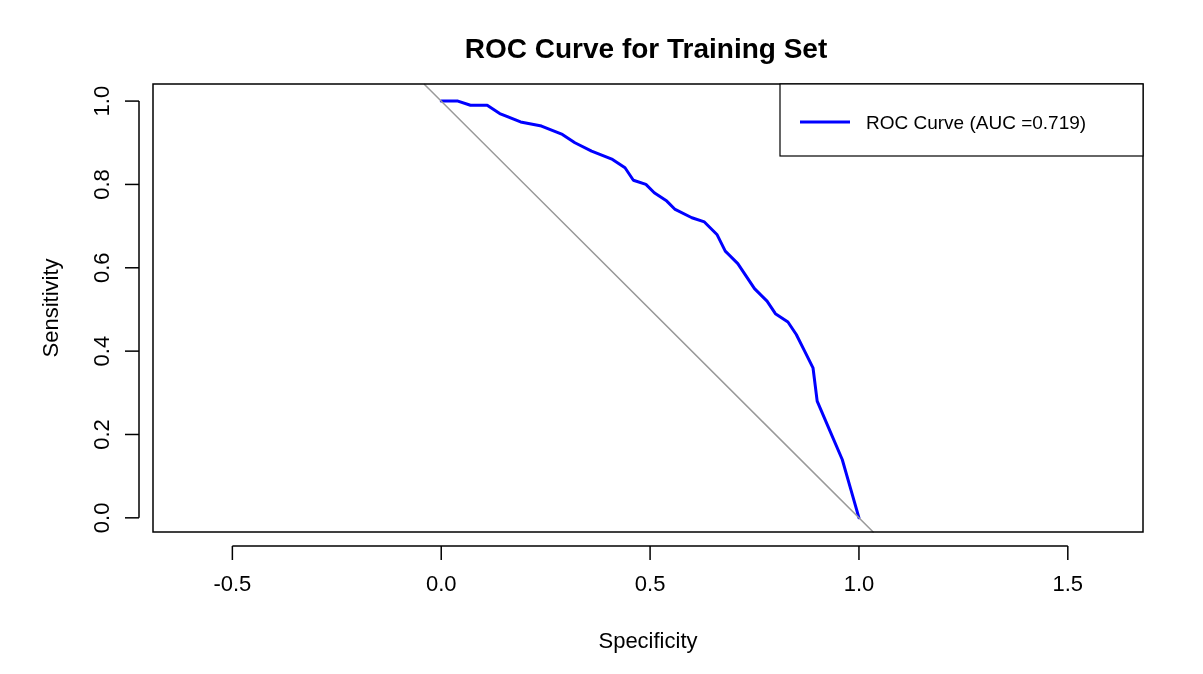 This screenshot has width=1203, height=674. What do you see at coordinates (650, 583) in the screenshot?
I see `x-tick-label: 0.5` at bounding box center [650, 583].